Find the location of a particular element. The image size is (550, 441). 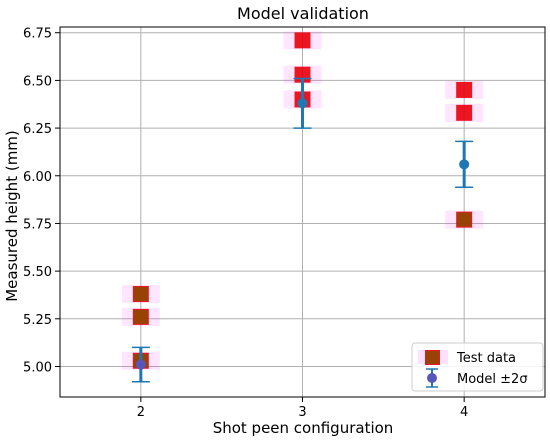

legend-model-marker is located at coordinates (432, 378).